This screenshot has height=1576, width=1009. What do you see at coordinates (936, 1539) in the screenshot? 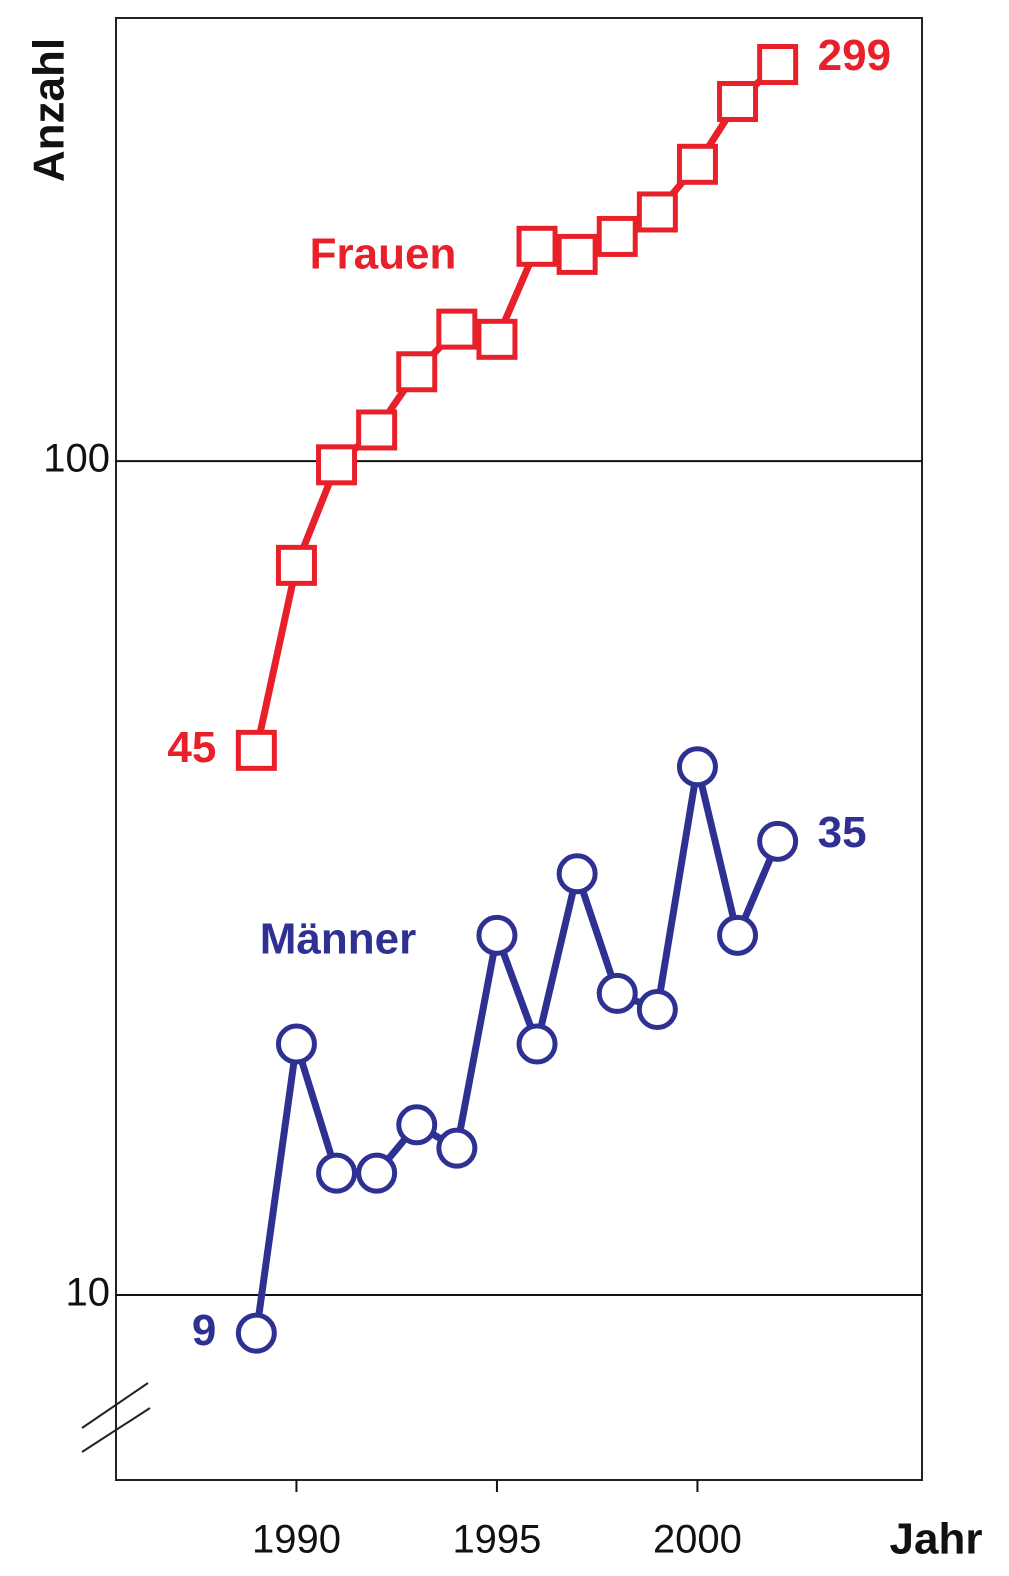
I see `x-axis-label: Jahr` at bounding box center [936, 1539].